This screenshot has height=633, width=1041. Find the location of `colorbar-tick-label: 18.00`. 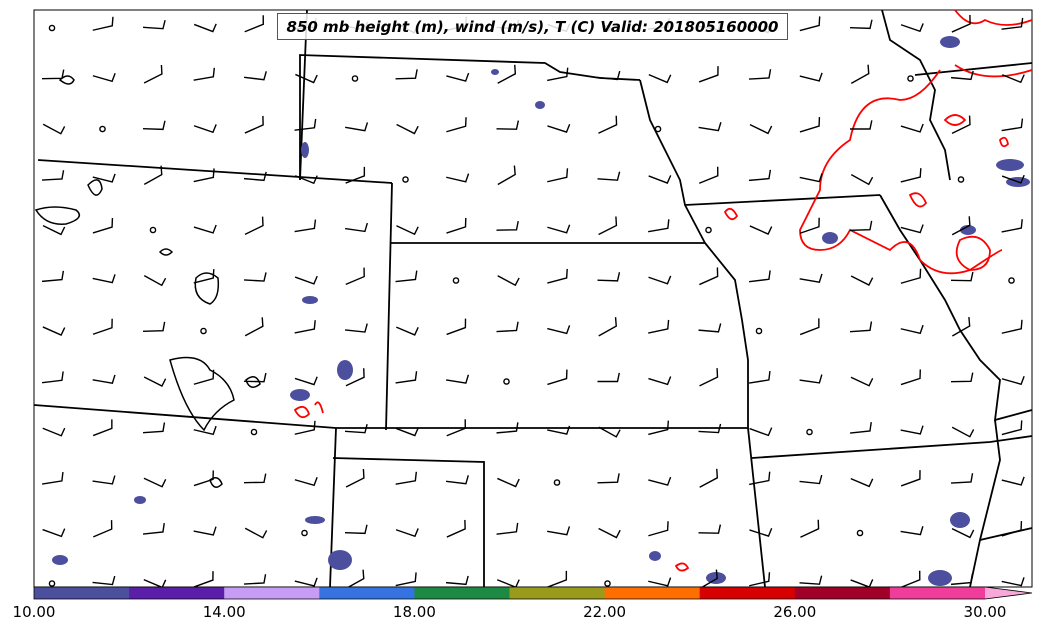

colorbar-tick-label: 18.00 is located at coordinates (414, 612).